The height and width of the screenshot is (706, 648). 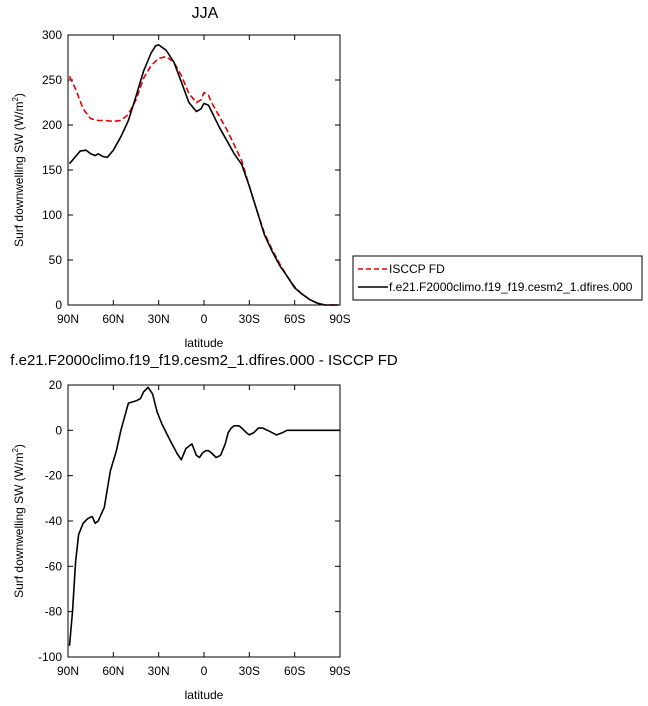 What do you see at coordinates (15, 99) in the screenshot?
I see `top-y-axis-label-sup: 2` at bounding box center [15, 99].